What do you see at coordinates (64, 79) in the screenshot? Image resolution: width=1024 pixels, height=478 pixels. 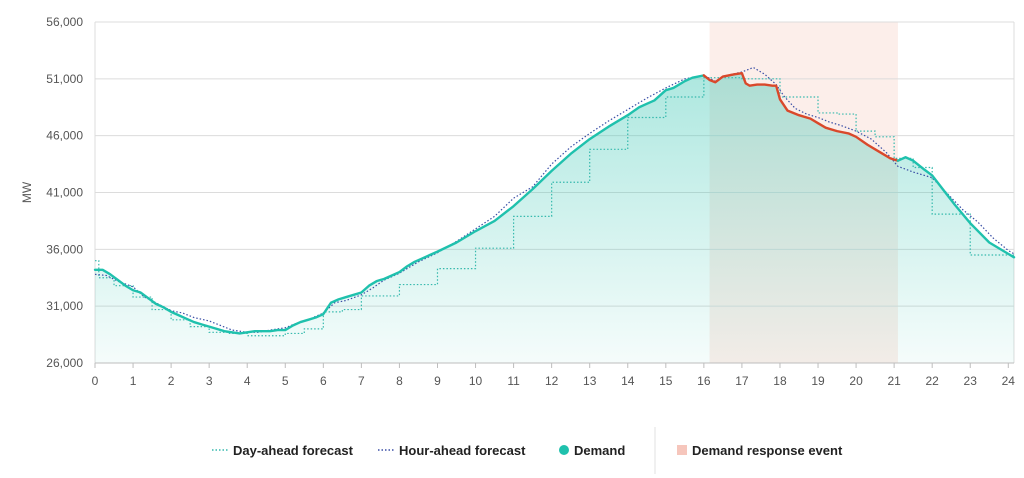 I see `y-tick-label: 51,000` at bounding box center [64, 79].